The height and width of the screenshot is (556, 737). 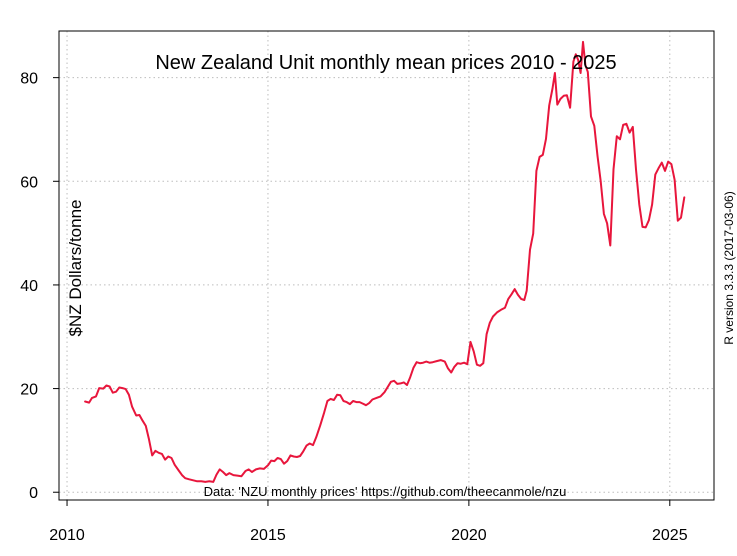 I want to click on y-tick-label: 40, so click(x=29, y=286).